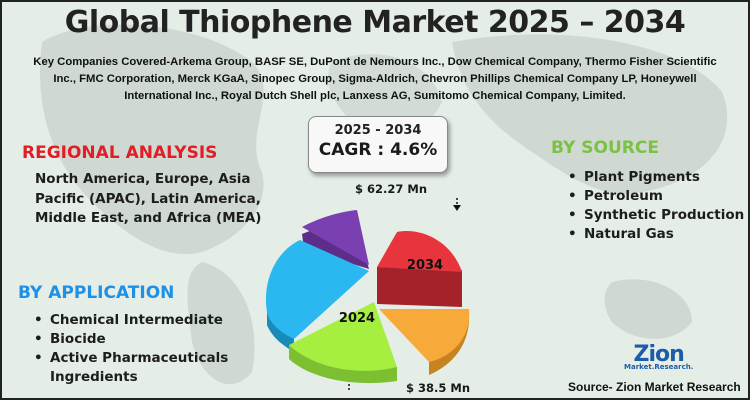  What do you see at coordinates (375, 22) in the screenshot?
I see `page-title: Global Thiophene Market 2025 – 2034` at bounding box center [375, 22].